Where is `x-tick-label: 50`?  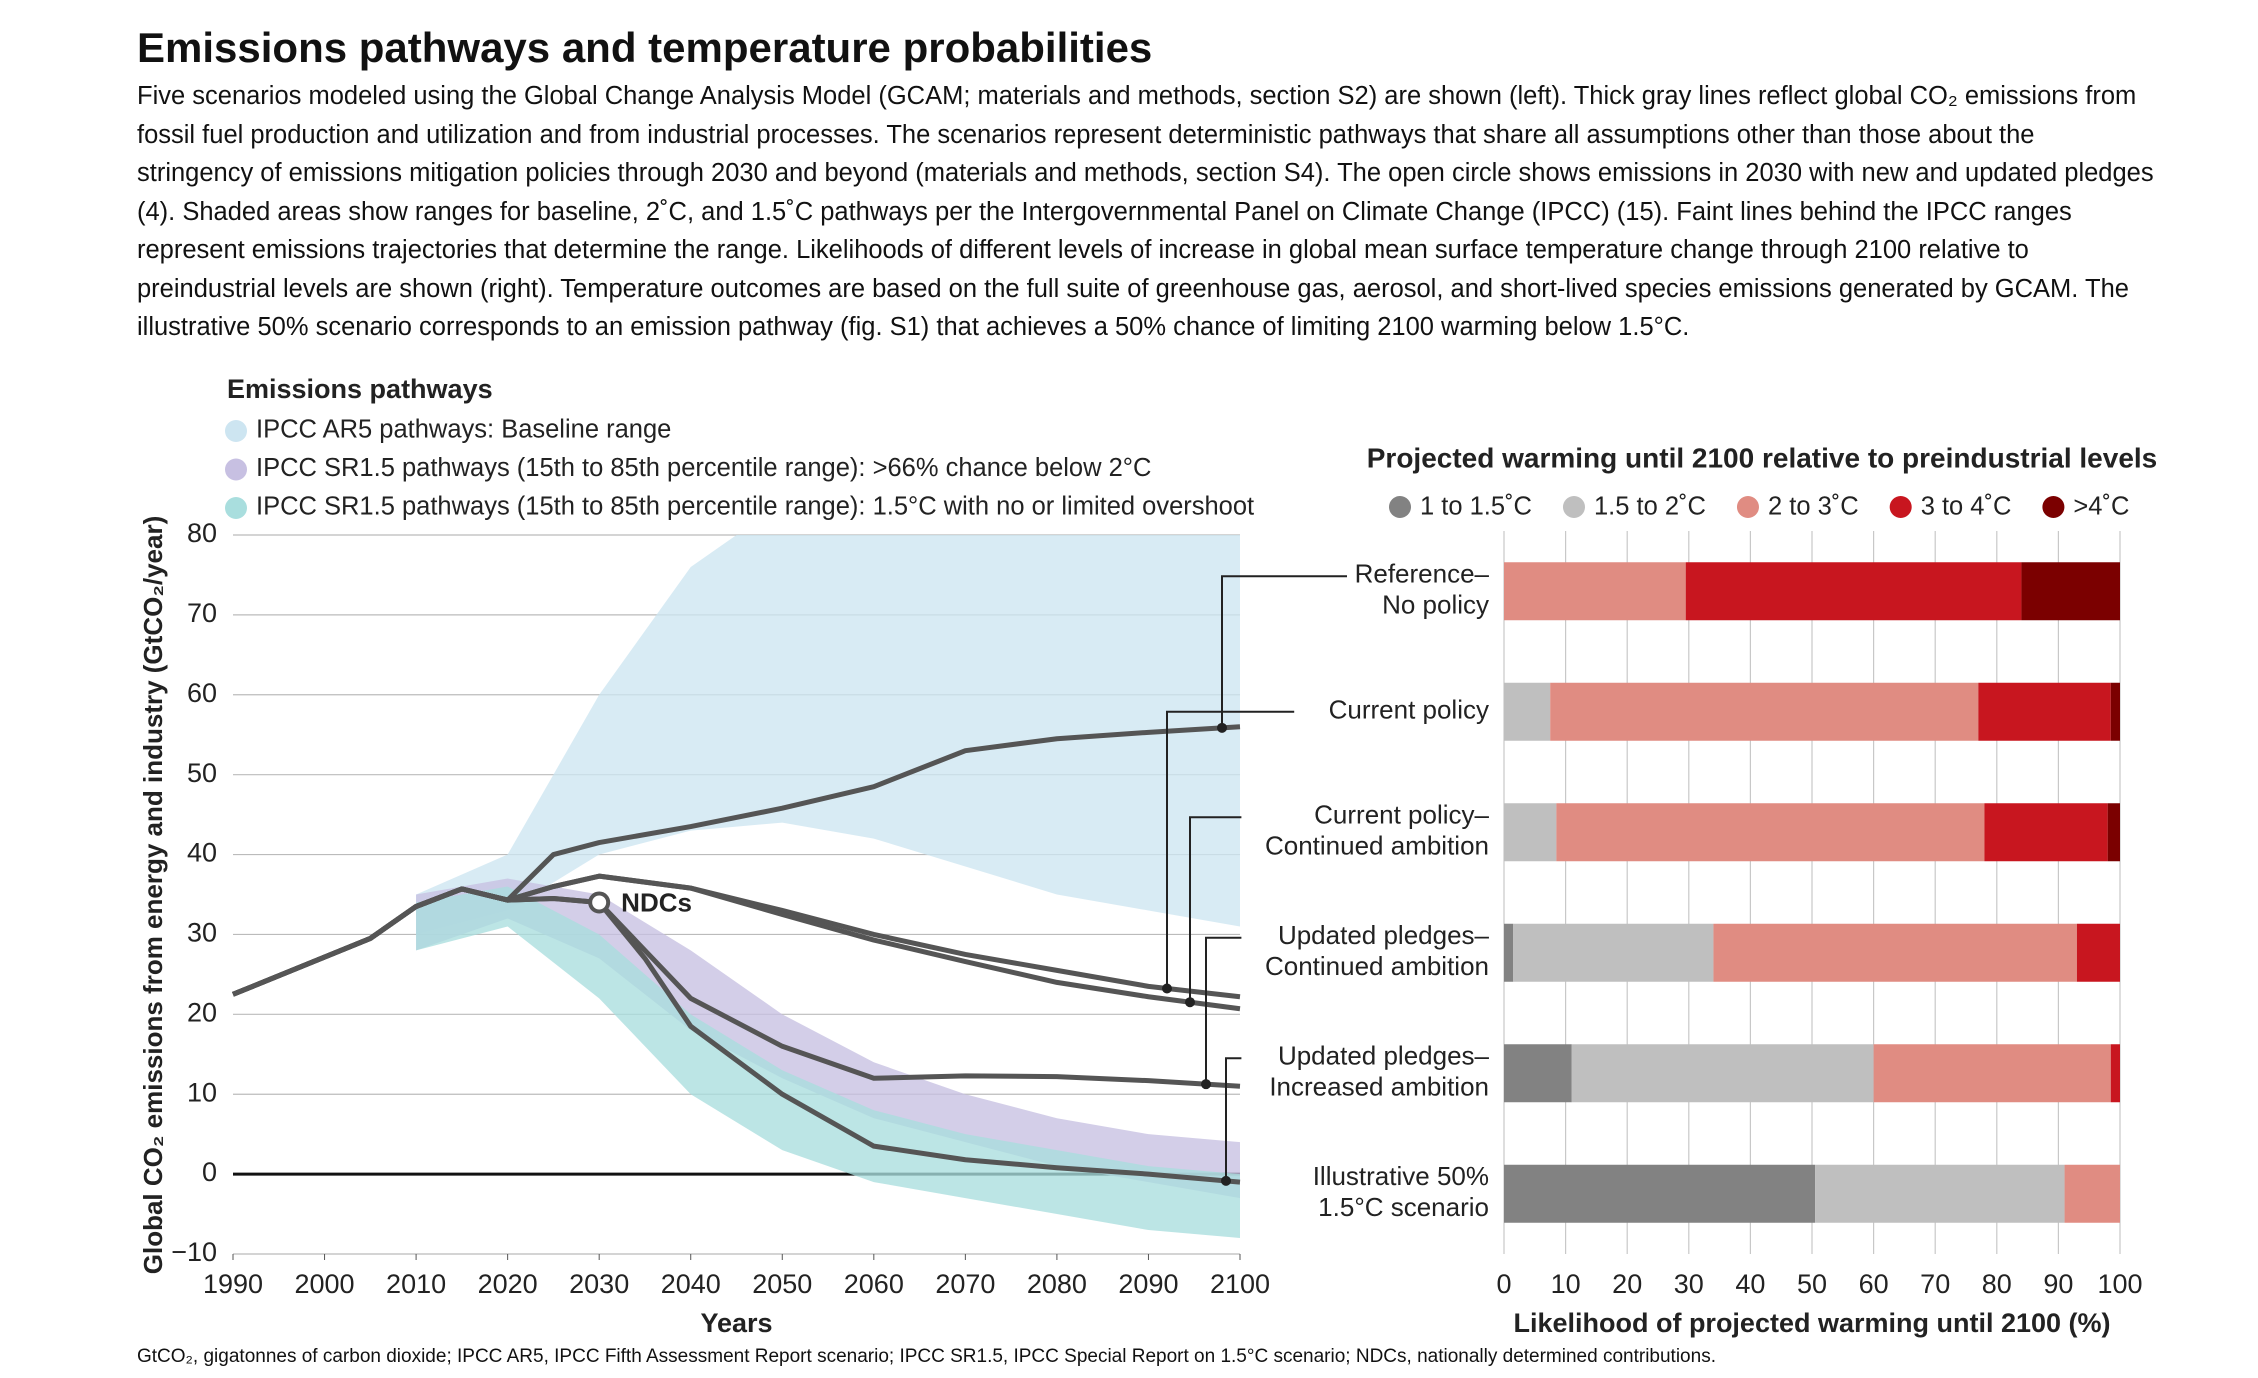
x-tick-label: 50 is located at coordinates (1812, 1284).